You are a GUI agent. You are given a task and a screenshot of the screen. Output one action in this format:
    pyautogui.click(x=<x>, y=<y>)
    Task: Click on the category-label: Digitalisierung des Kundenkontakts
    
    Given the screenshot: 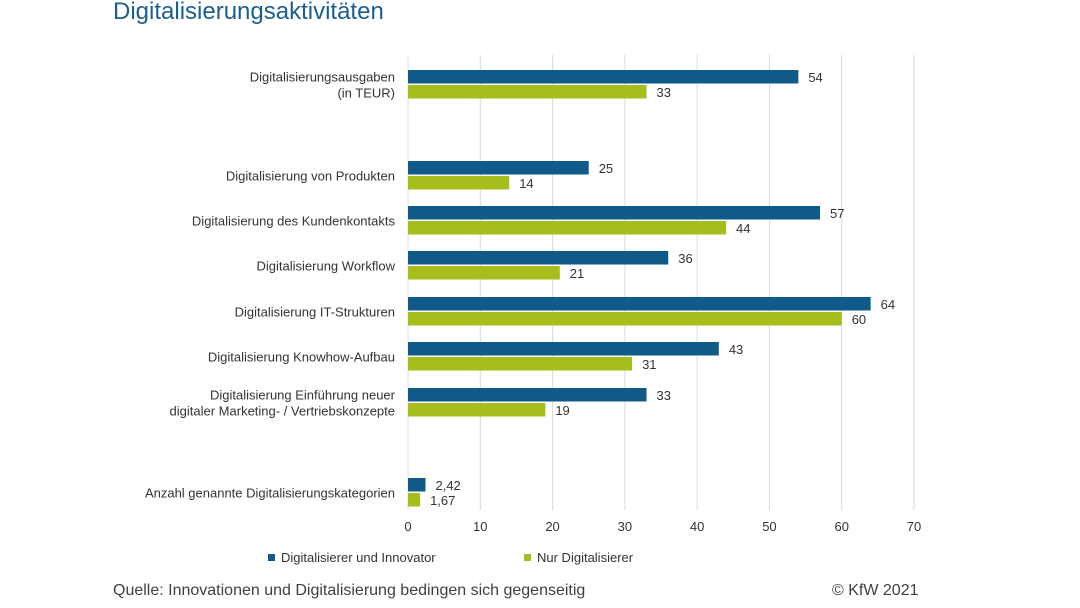 What is the action you would take?
    pyautogui.click(x=294, y=220)
    